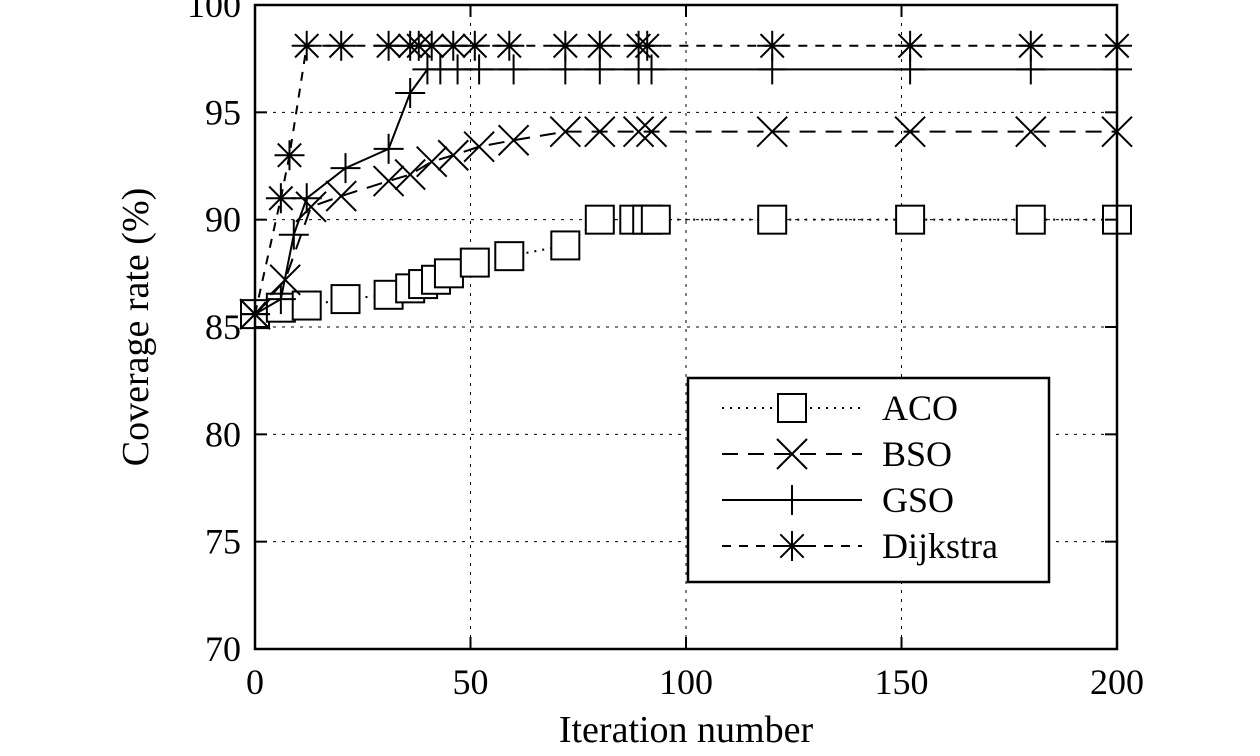 The width and height of the screenshot is (1260, 756). What do you see at coordinates (223, 649) in the screenshot?
I see `y-tick-label: 70` at bounding box center [223, 649].